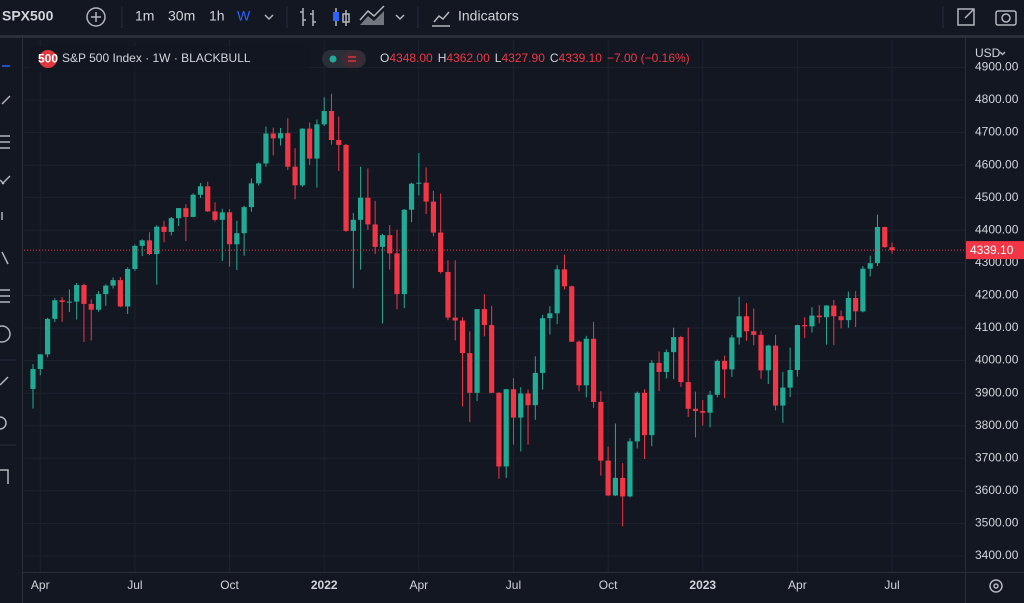 This screenshot has width=1024, height=603. I want to click on legend-value: 4348.00, so click(411, 58).